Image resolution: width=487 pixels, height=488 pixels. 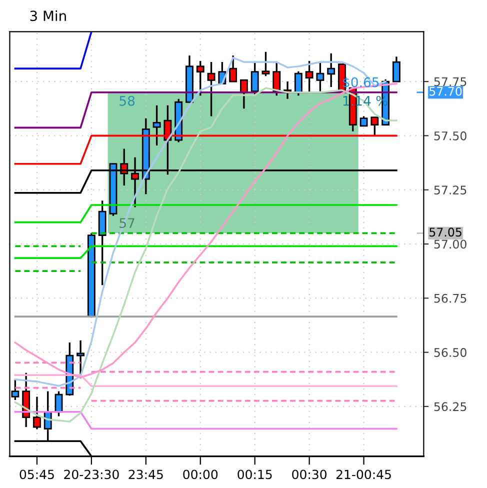 What do you see at coordinates (450, 407) in the screenshot?
I see `y-tick-label: 56.25` at bounding box center [450, 407].